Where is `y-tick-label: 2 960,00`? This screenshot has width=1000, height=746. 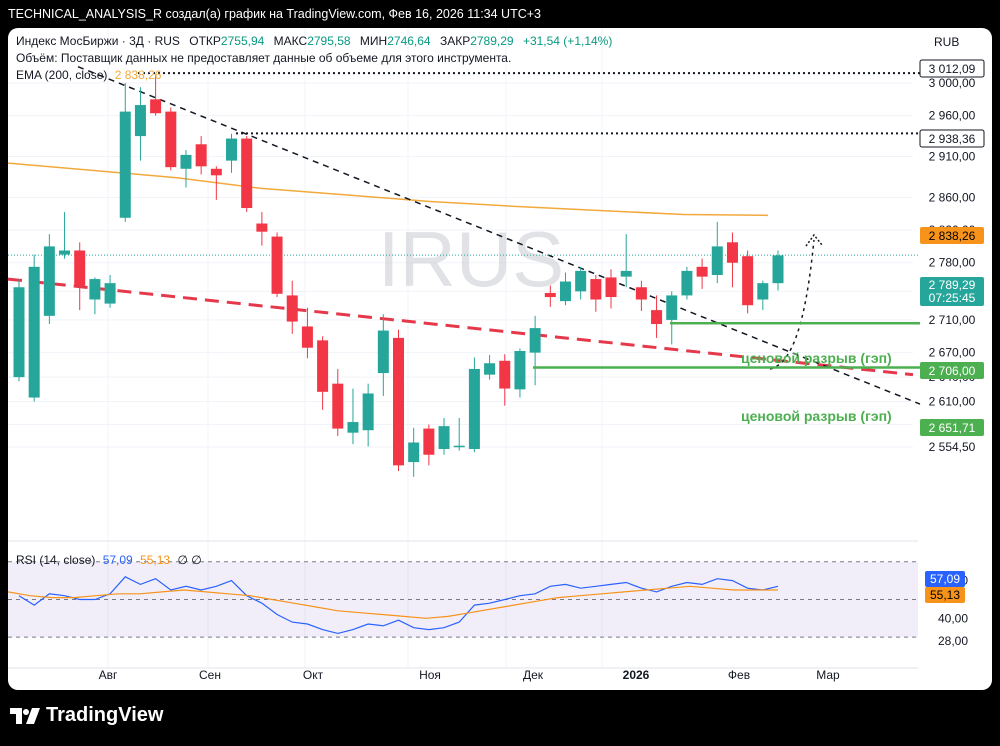 y-tick-label: 2 960,00 is located at coordinates (952, 116).